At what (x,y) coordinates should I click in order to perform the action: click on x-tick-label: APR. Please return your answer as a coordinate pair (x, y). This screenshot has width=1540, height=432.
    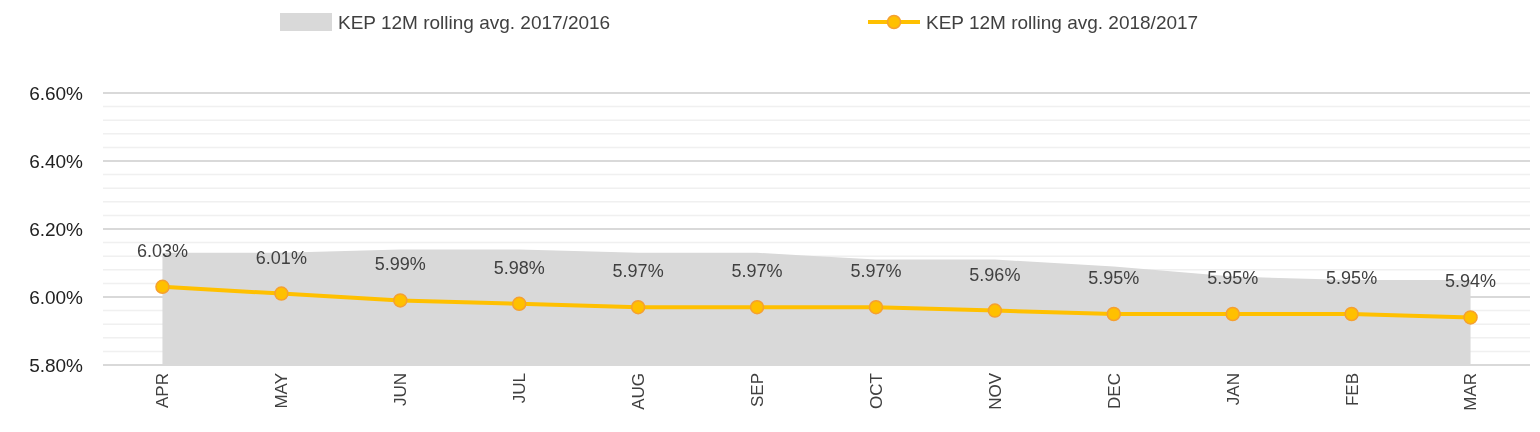
    Looking at the image, I should click on (163, 390).